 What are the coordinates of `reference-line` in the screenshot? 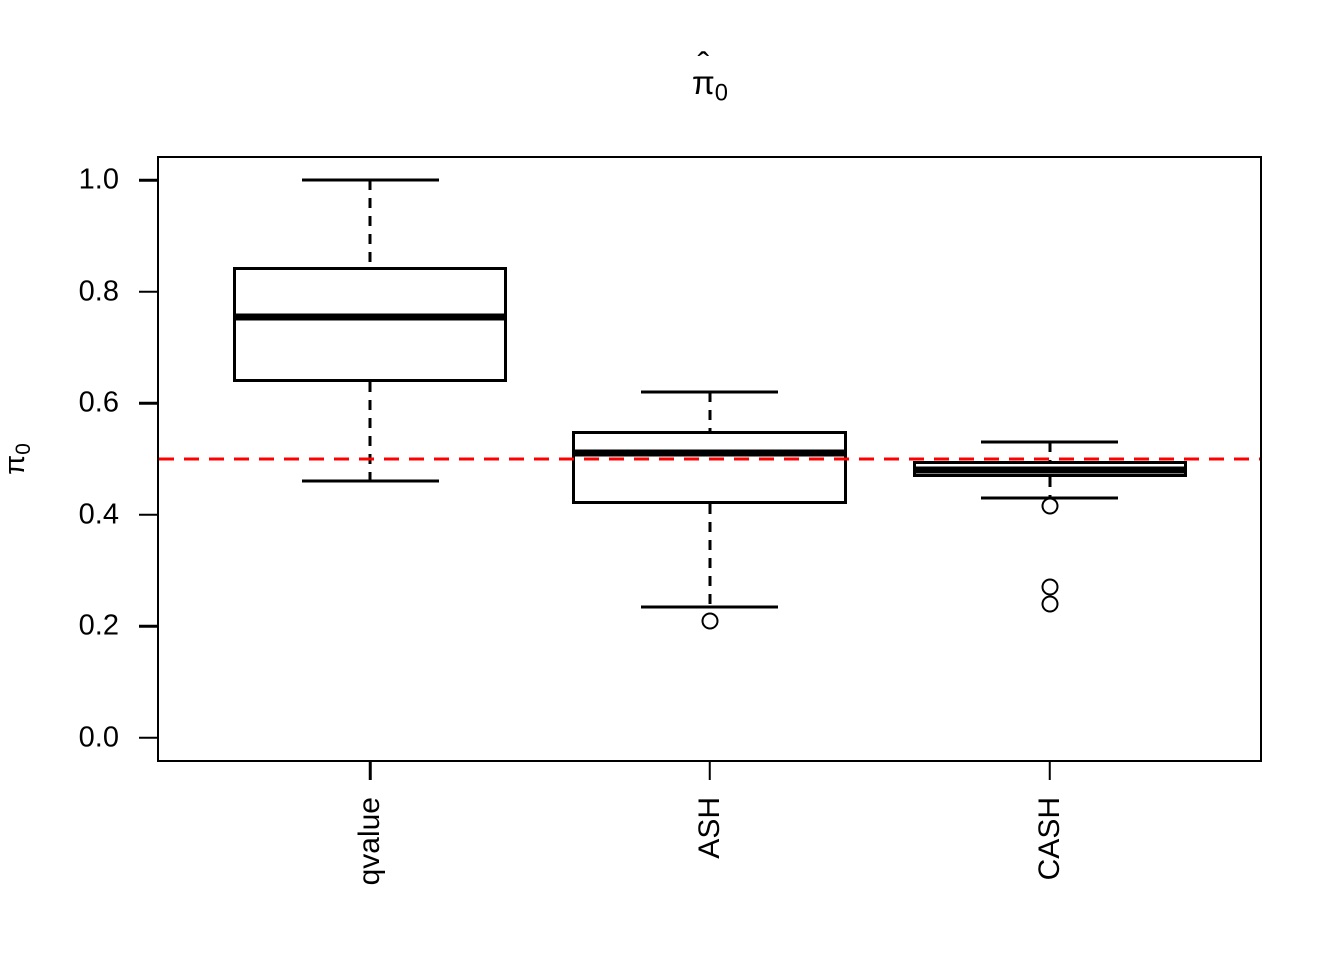 It's located at (709, 459).